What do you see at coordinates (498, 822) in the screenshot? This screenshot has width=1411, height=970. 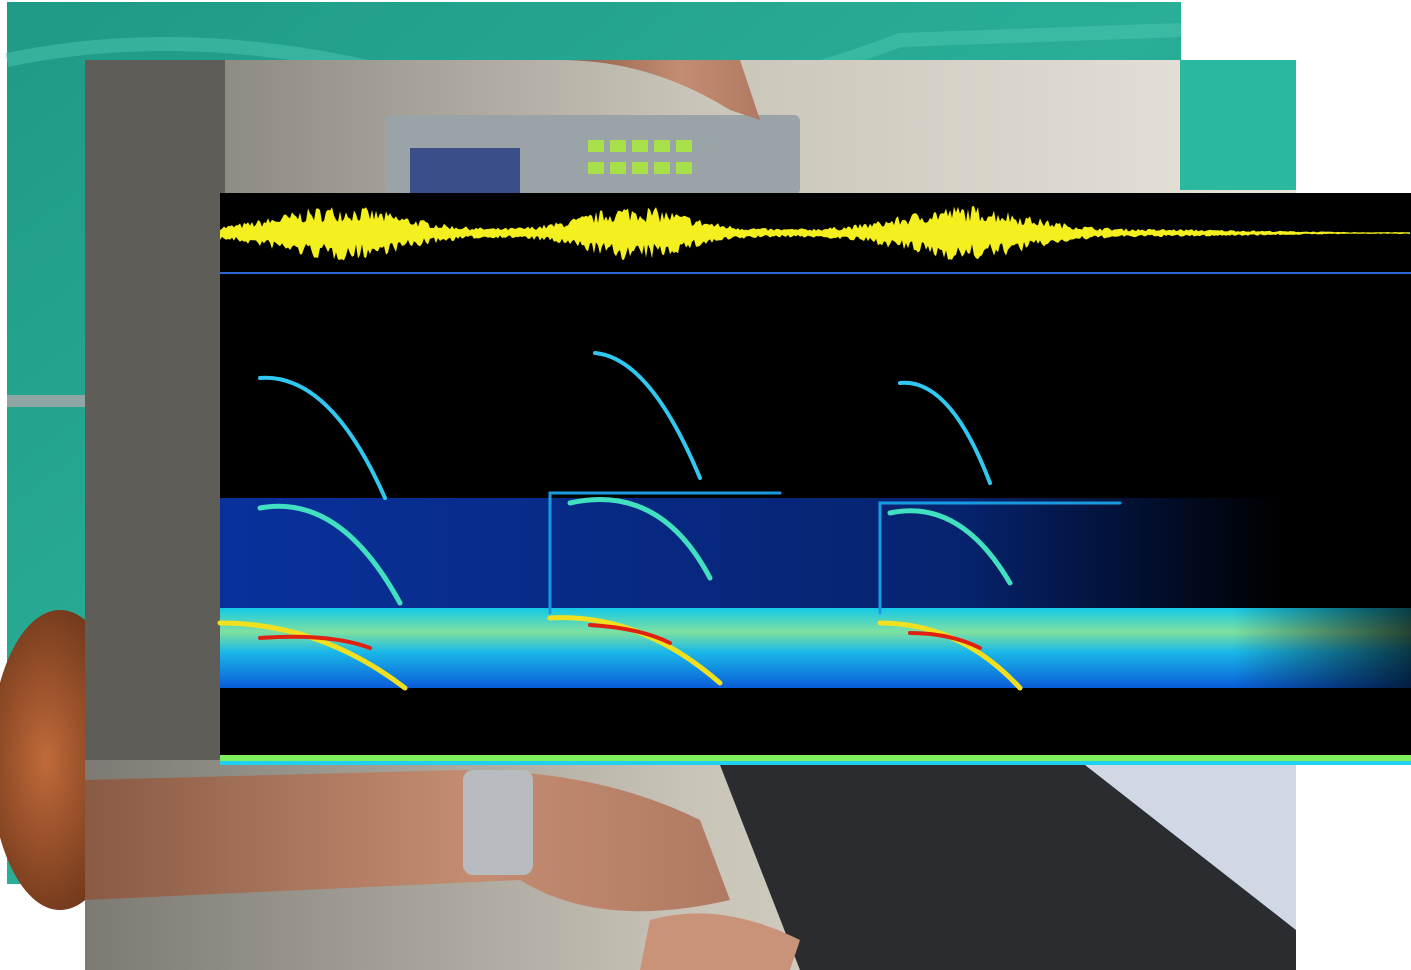 I see `wristwatch` at bounding box center [498, 822].